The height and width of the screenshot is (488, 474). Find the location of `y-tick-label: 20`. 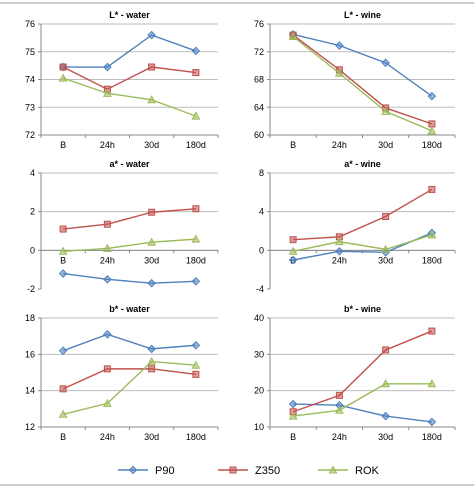

y-tick-label: 20 is located at coordinates (259, 391).